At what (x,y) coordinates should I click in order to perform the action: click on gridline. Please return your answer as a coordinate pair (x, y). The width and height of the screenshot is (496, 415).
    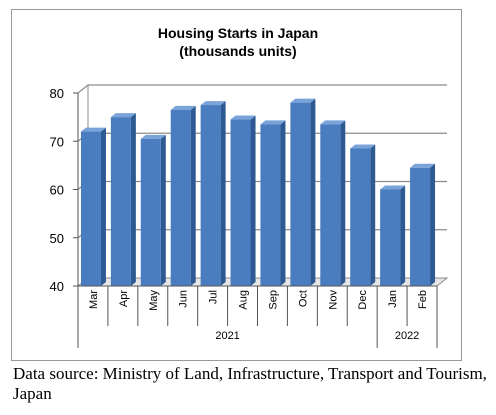
    Looking at the image, I should click on (262, 89).